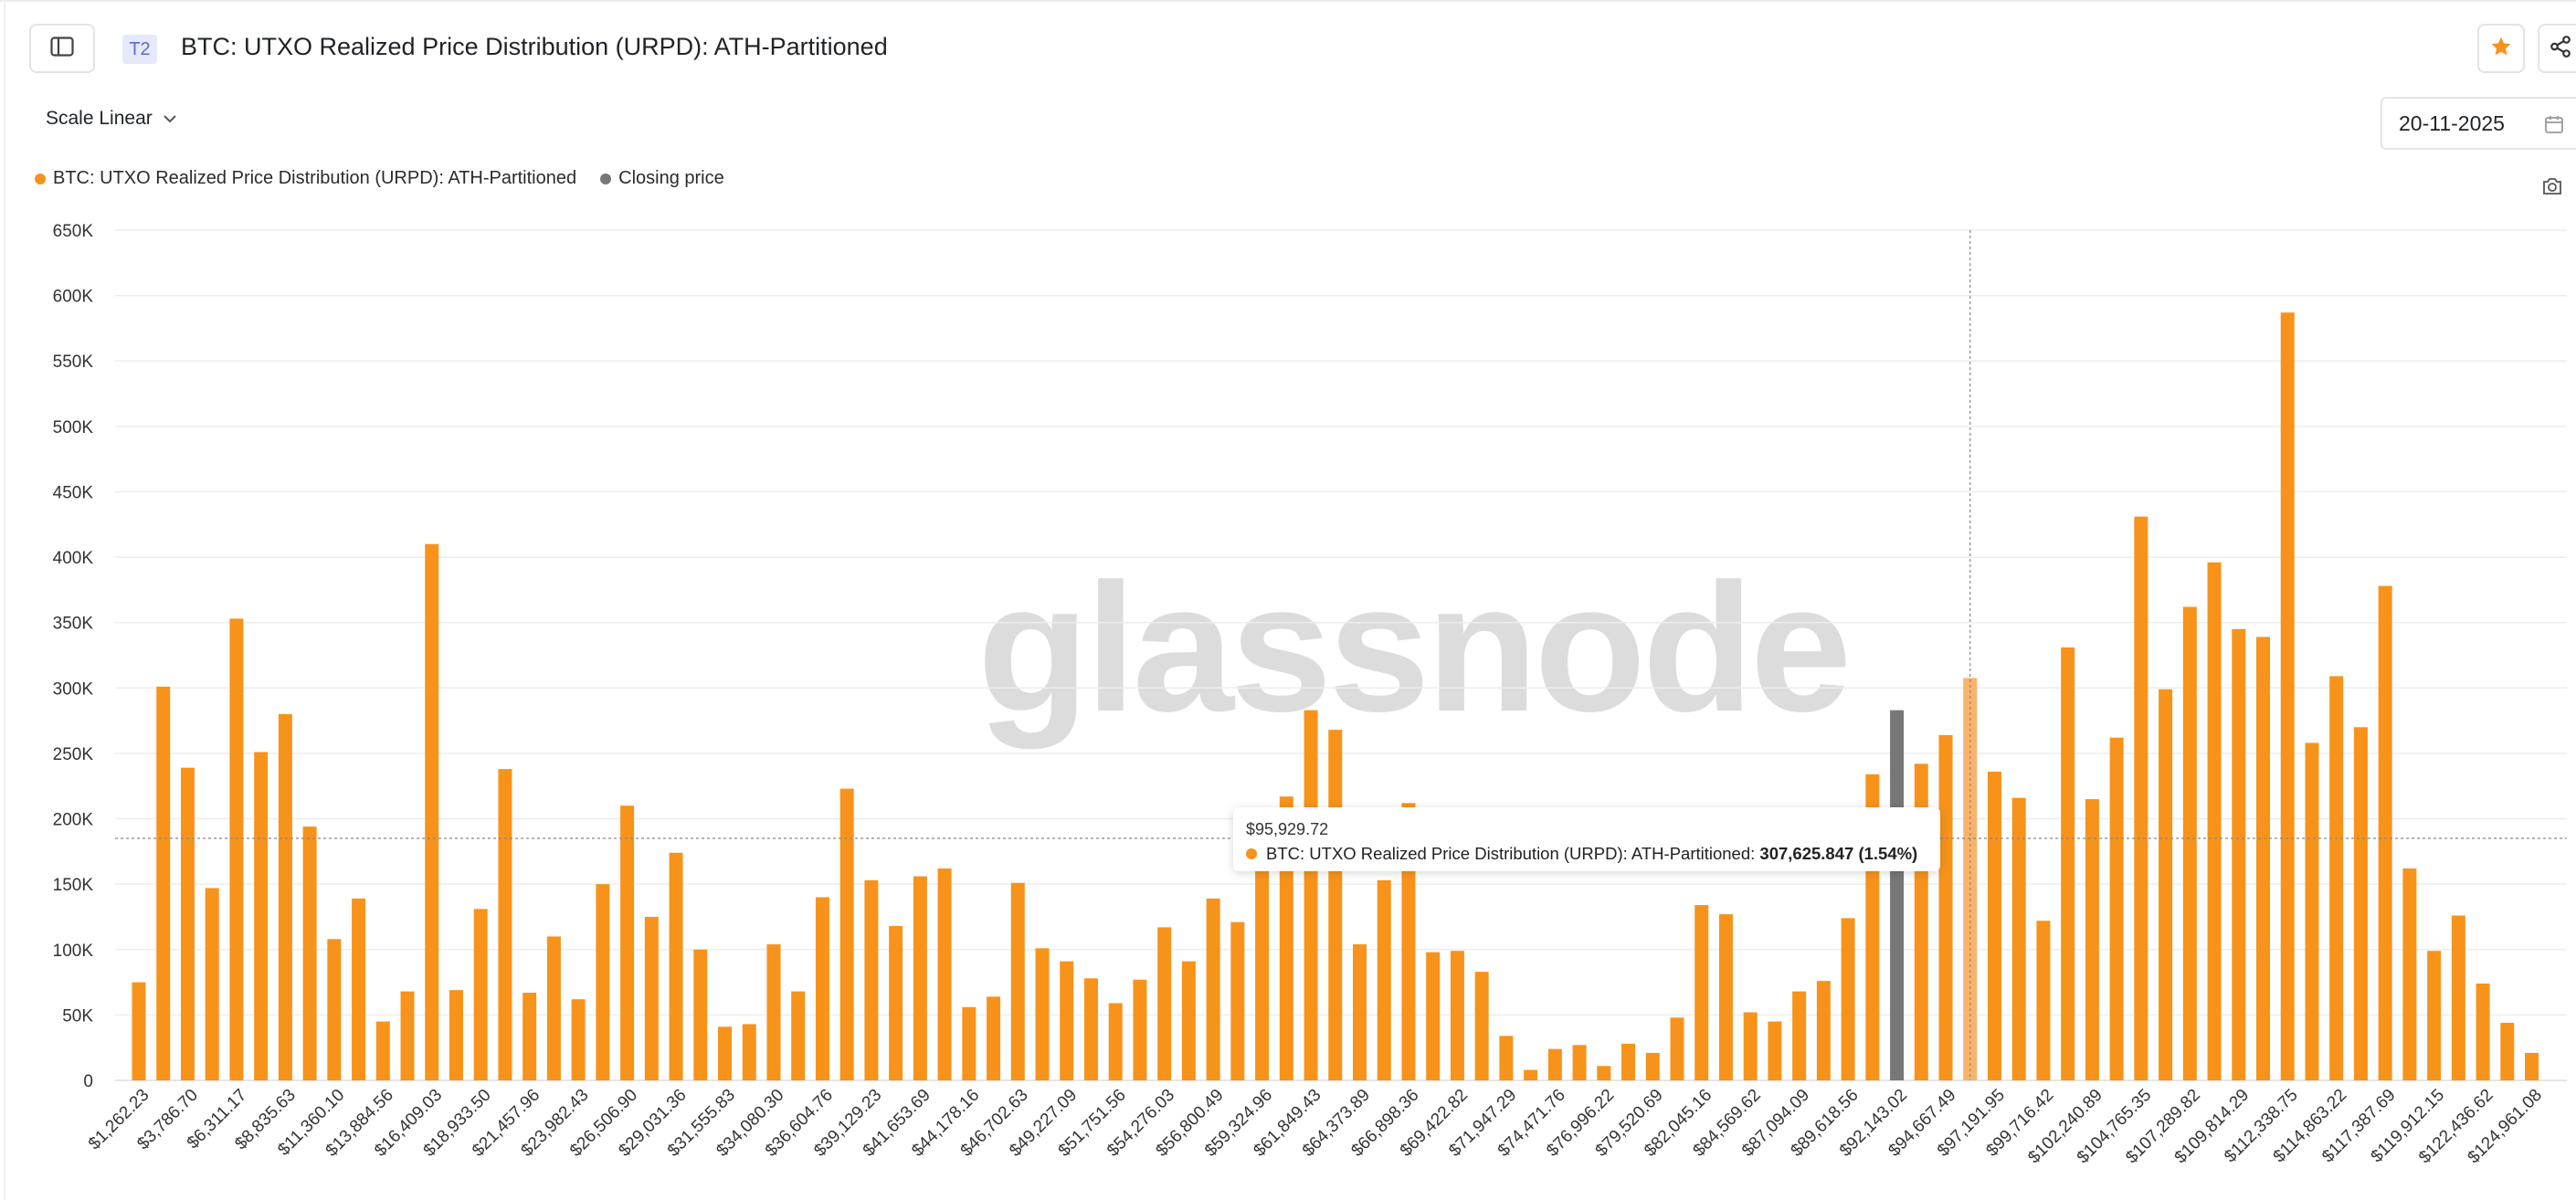 The height and width of the screenshot is (1200, 2576). Describe the element at coordinates (2501, 48) in the screenshot. I see `favorite-button` at that location.